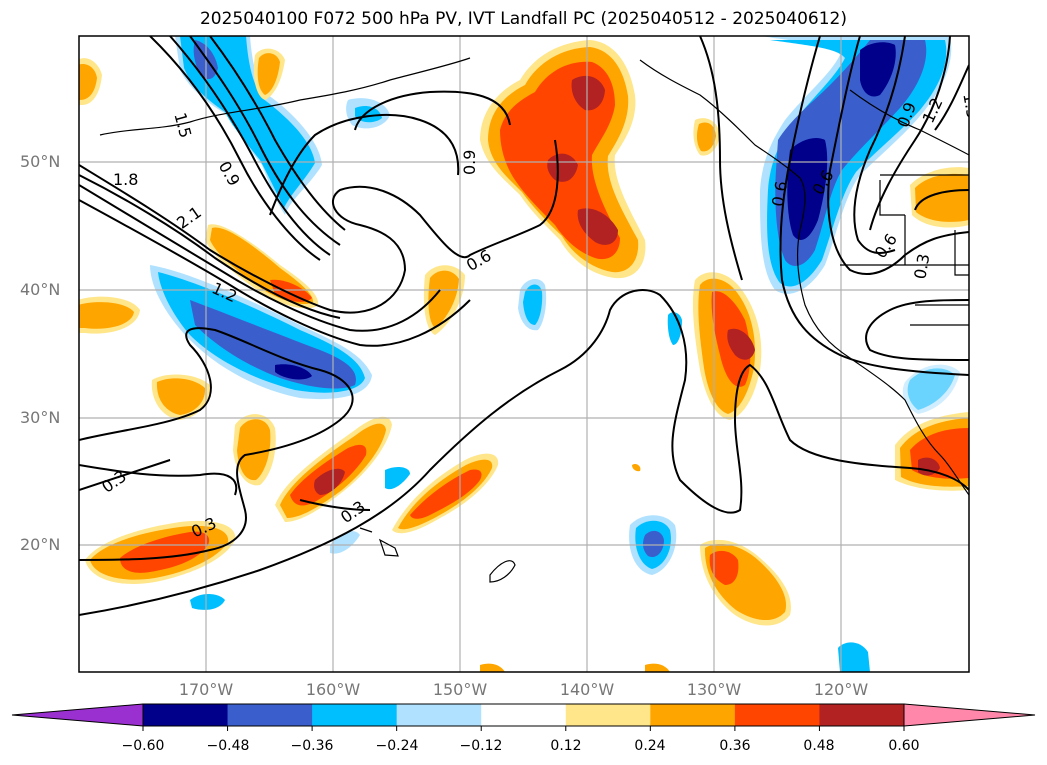 Image resolution: width=1047 pixels, height=765 pixels. Describe the element at coordinates (333, 689) in the screenshot. I see `lon-label-160w: 160°W` at that location.